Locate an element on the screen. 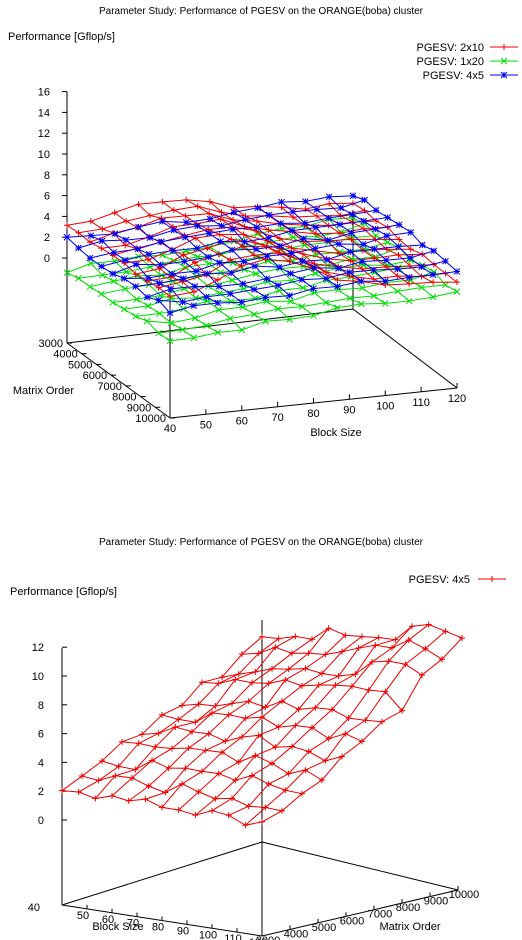 This screenshot has height=940, width=522. y-tick-label: 6000 is located at coordinates (352, 921).